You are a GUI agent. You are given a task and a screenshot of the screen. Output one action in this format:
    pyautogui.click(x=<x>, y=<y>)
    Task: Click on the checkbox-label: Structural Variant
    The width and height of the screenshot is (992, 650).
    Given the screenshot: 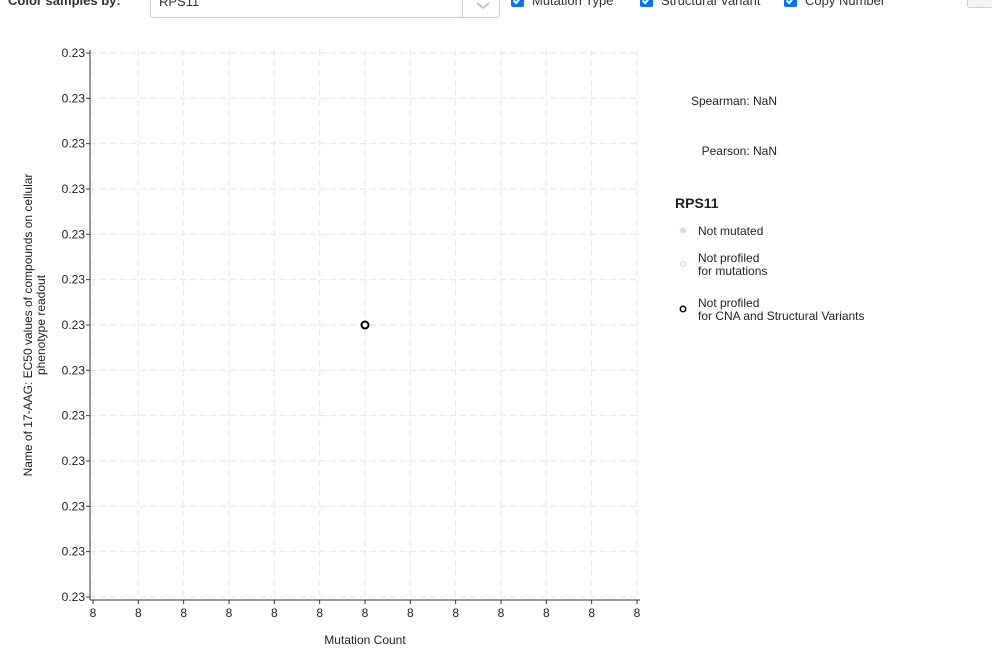 What is the action you would take?
    pyautogui.click(x=711, y=4)
    